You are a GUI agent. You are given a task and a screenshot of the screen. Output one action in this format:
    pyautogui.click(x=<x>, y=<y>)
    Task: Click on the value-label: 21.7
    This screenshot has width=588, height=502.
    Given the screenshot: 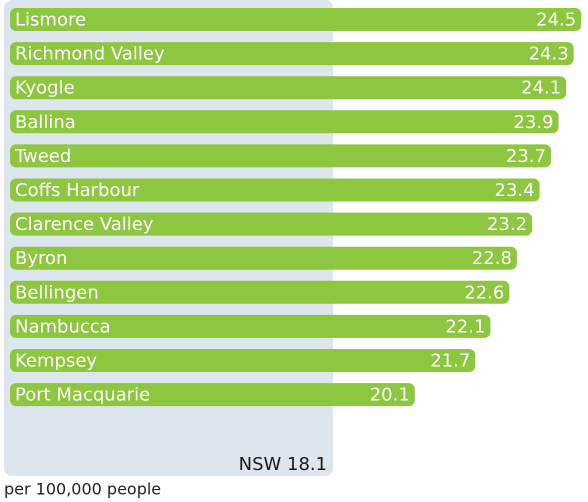 What is the action you would take?
    pyautogui.click(x=450, y=361)
    